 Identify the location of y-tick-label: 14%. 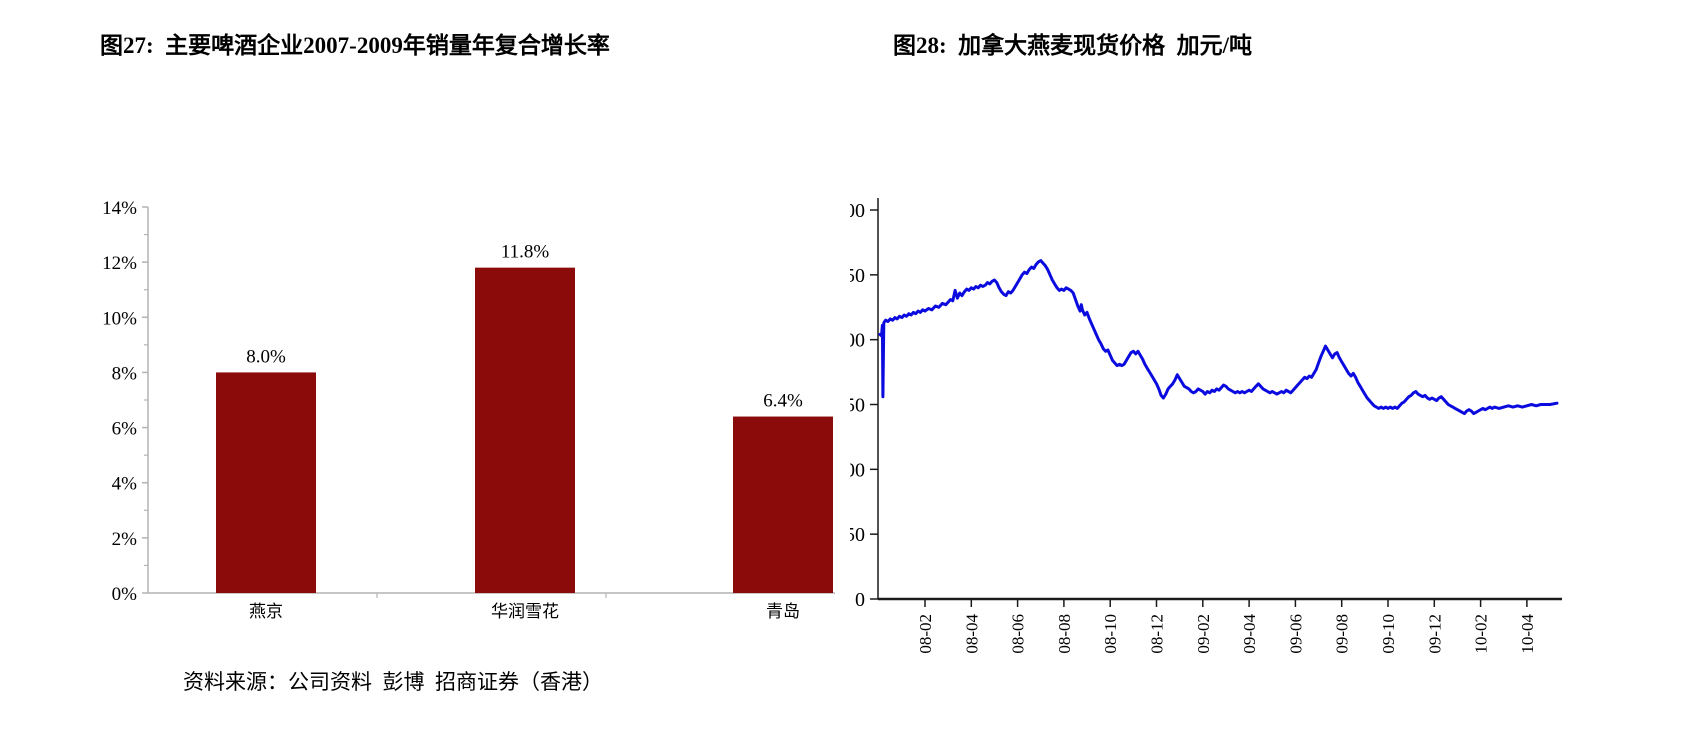
(119, 208).